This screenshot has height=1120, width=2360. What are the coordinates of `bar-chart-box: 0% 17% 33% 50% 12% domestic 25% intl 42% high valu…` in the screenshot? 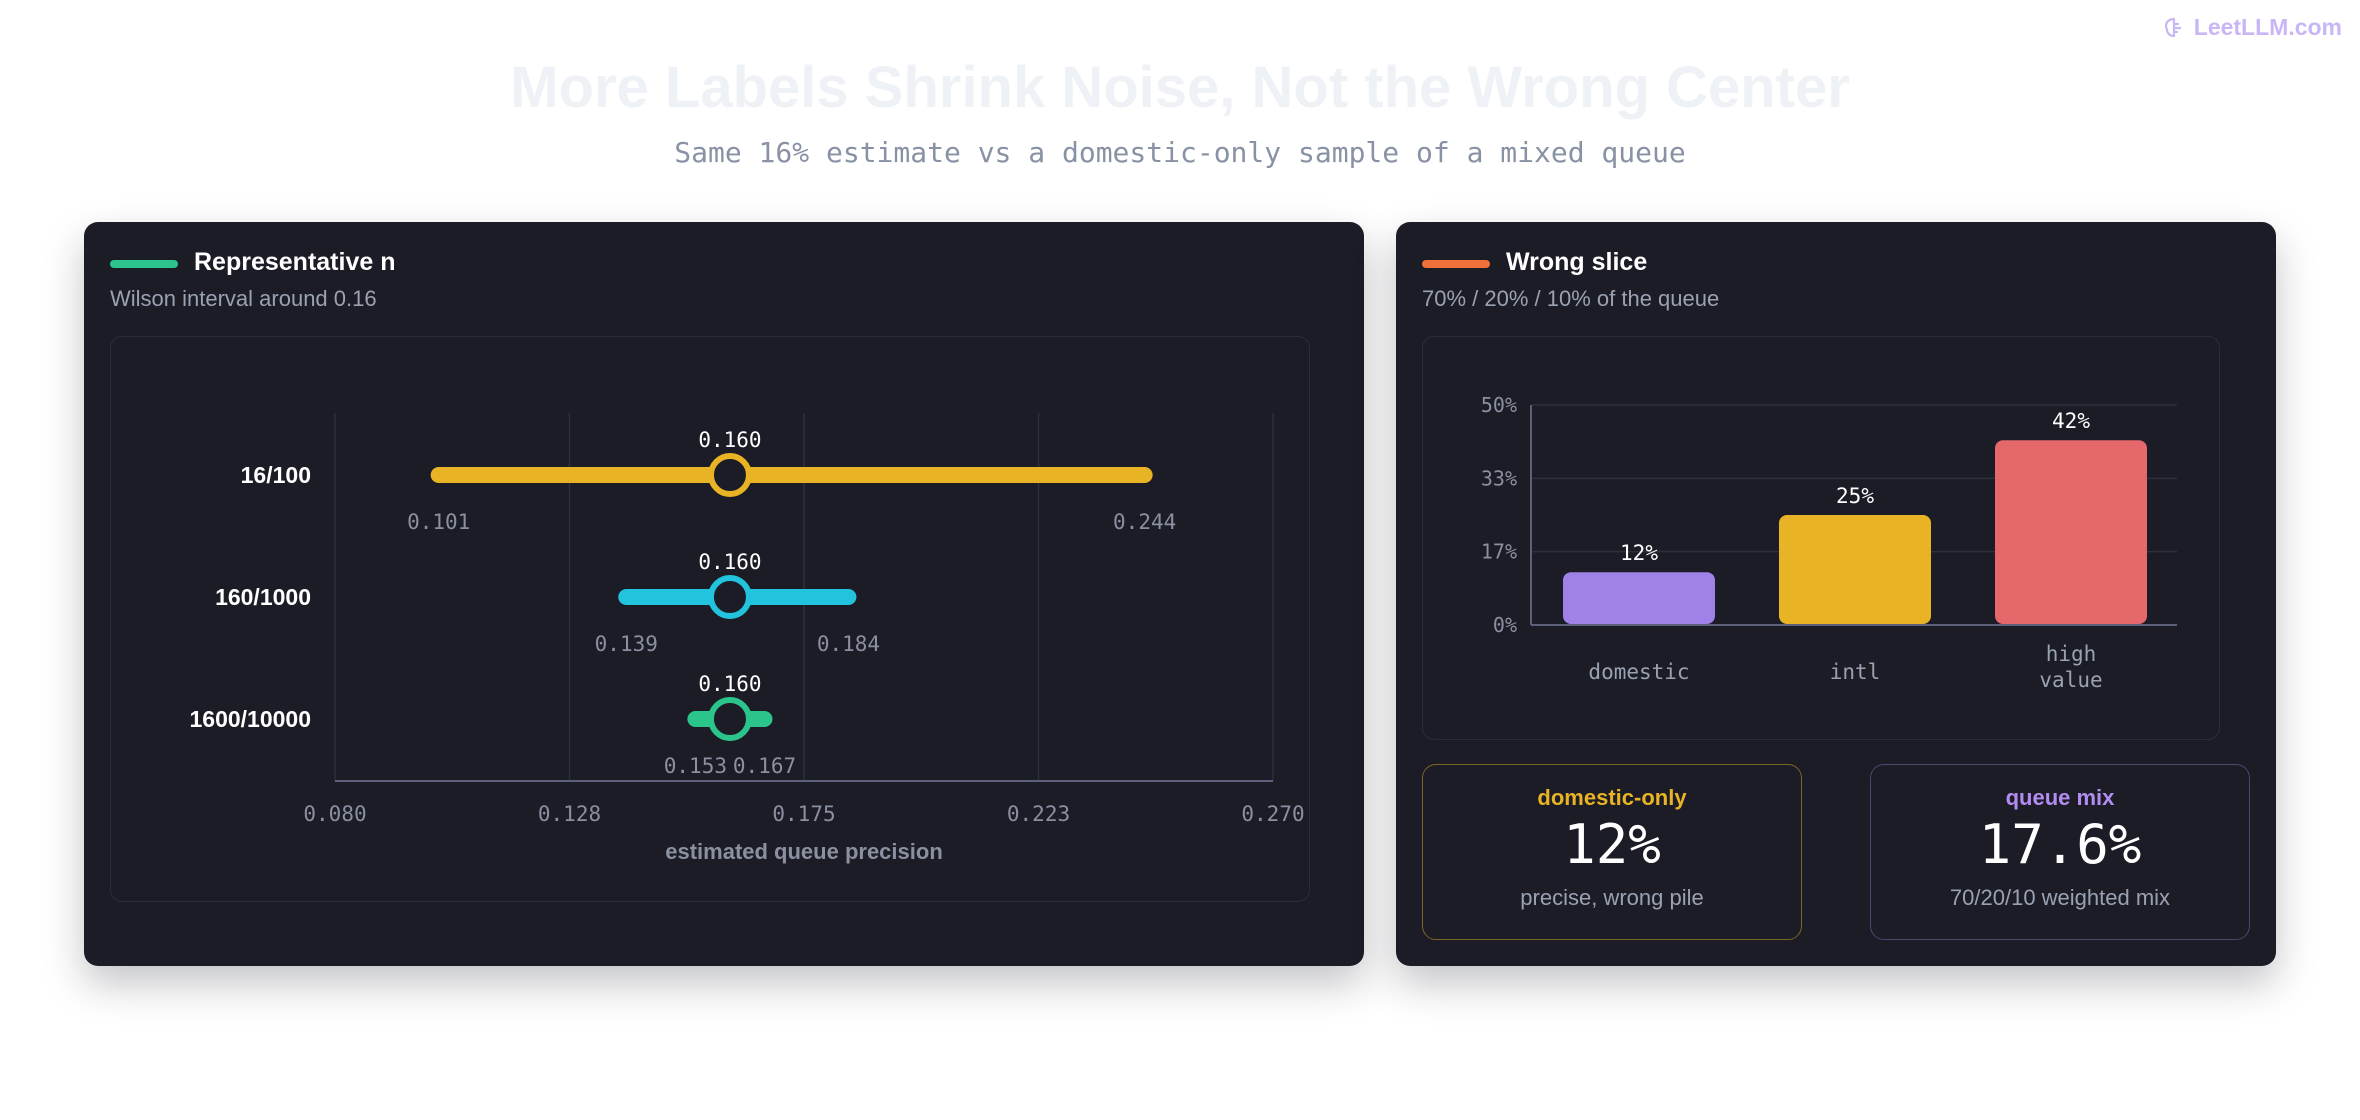 It's located at (1821, 538).